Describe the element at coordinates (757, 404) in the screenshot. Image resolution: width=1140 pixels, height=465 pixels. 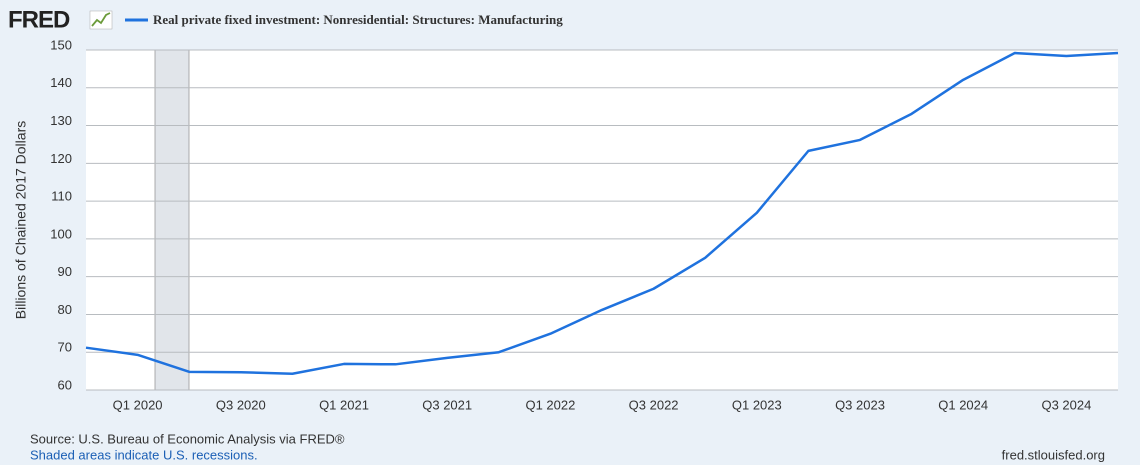
I see `x-tick-label: Q1 2023` at that location.